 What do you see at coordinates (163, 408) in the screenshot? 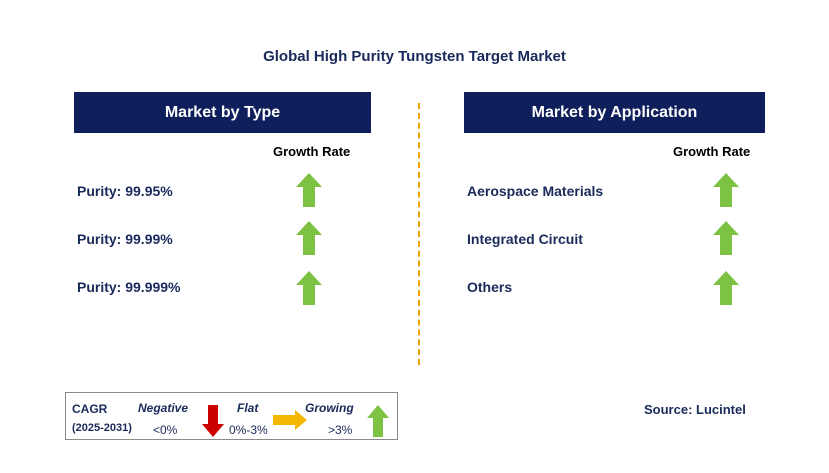
I see `legend-negative-label: Negative` at bounding box center [163, 408].